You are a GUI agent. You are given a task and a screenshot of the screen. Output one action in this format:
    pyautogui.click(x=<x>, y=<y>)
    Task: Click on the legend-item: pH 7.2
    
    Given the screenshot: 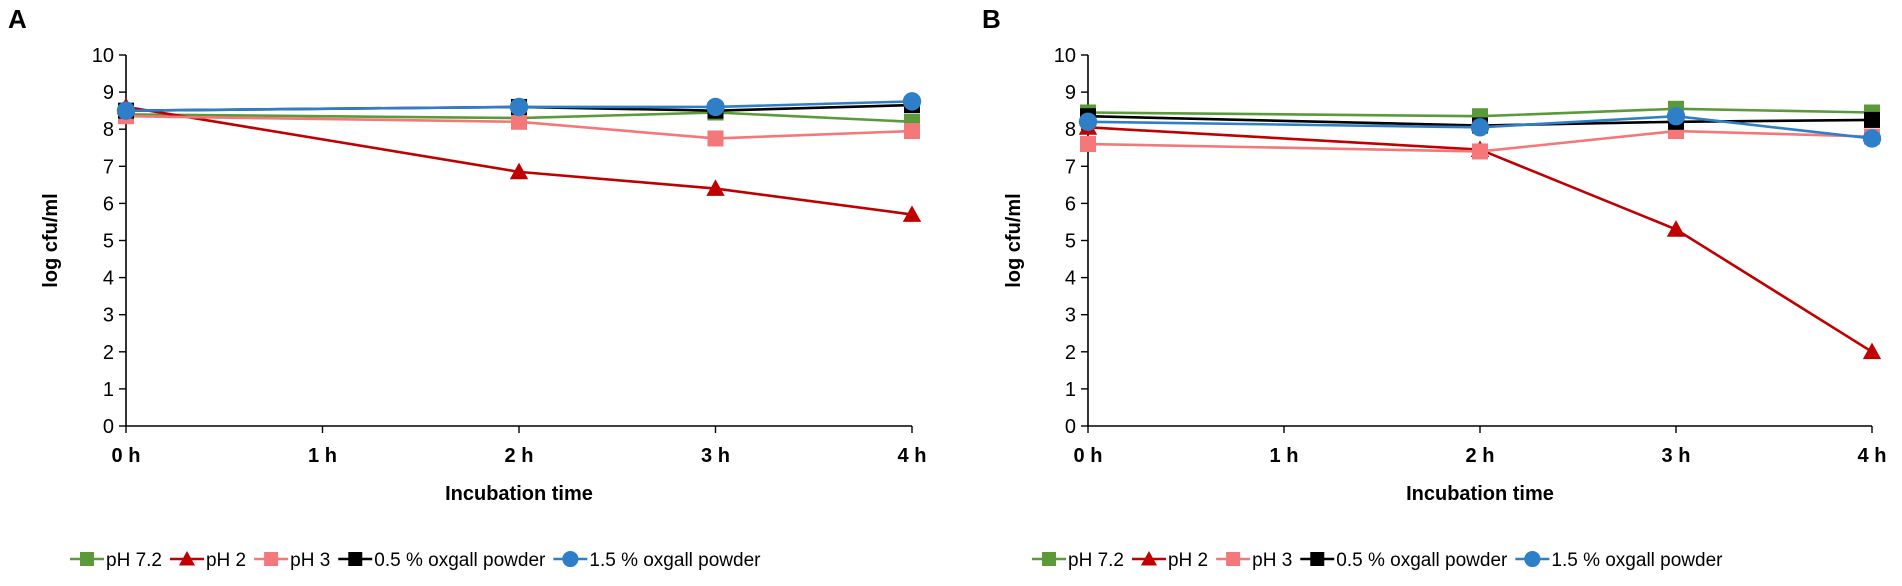 What is the action you would take?
    pyautogui.click(x=1078, y=560)
    